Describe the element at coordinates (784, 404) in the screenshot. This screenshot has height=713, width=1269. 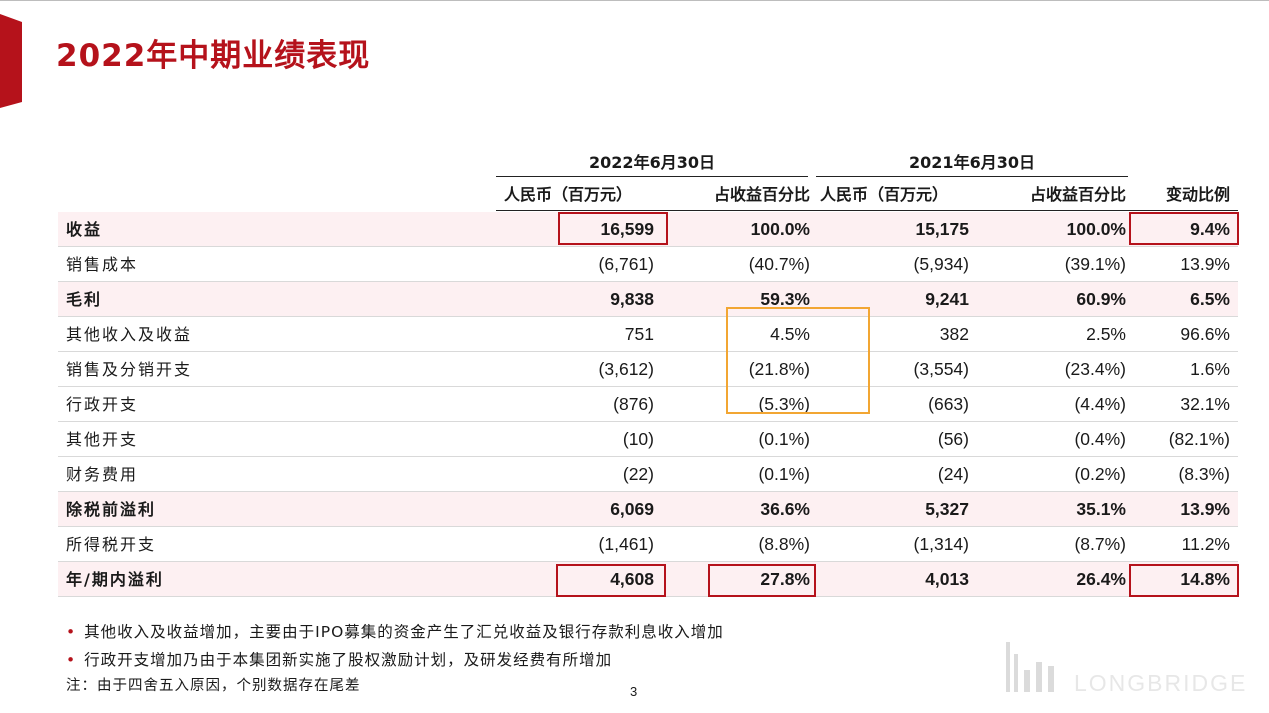
I see `cell-pct-2022: (5.3%)` at that location.